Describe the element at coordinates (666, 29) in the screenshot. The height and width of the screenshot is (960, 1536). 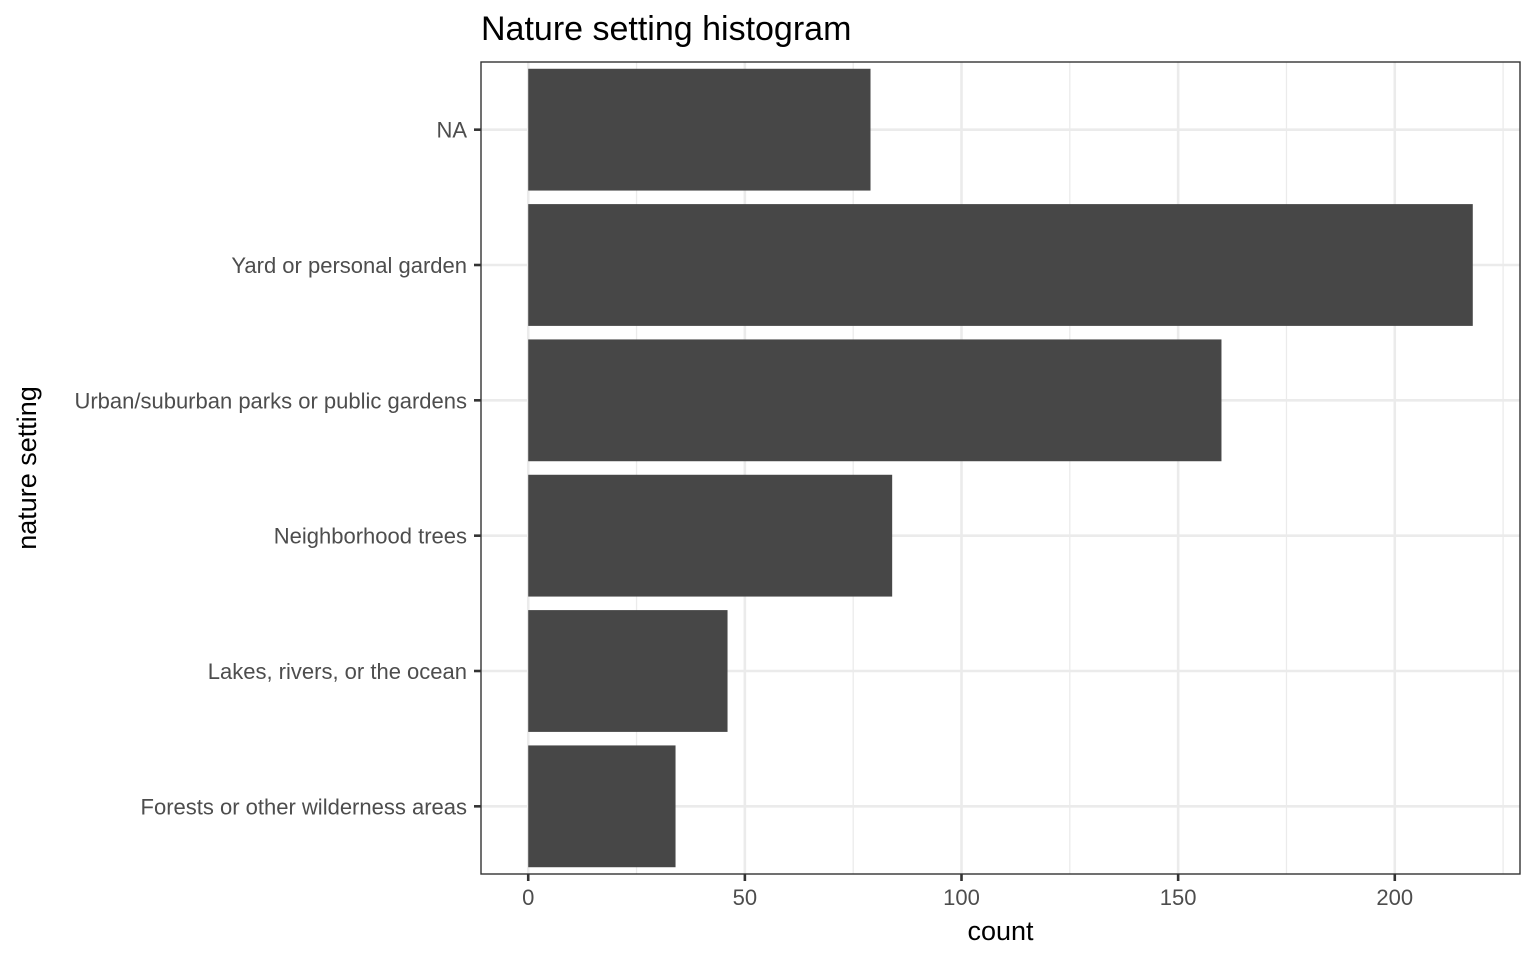
I see `chart-title: Nature setting histogram` at that location.